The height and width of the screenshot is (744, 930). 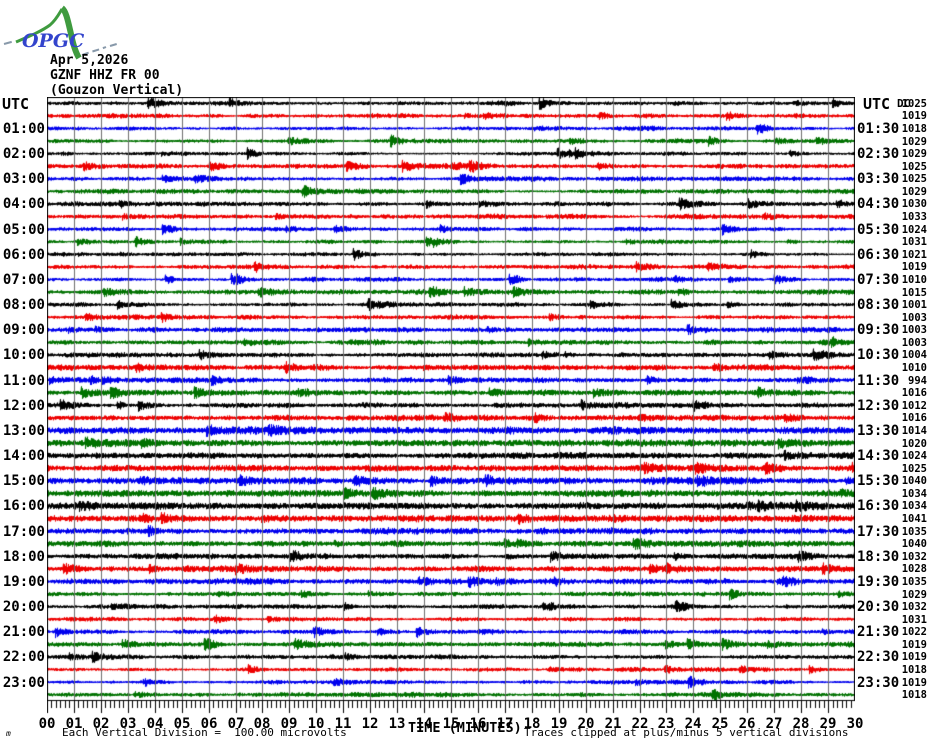 What do you see at coordinates (101, 49) in the screenshot?
I see `logo-dash-right` at bounding box center [101, 49].